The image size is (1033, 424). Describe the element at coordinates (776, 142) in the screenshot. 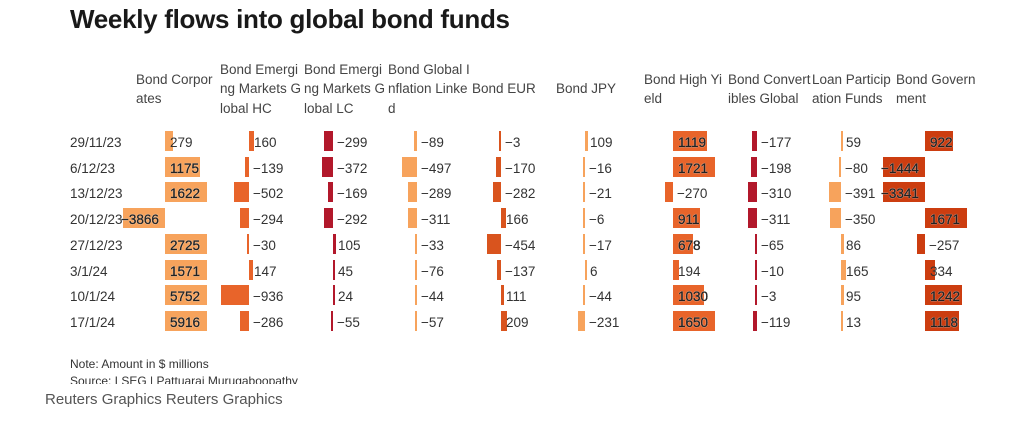

I see `flow-value-label: −177` at that location.